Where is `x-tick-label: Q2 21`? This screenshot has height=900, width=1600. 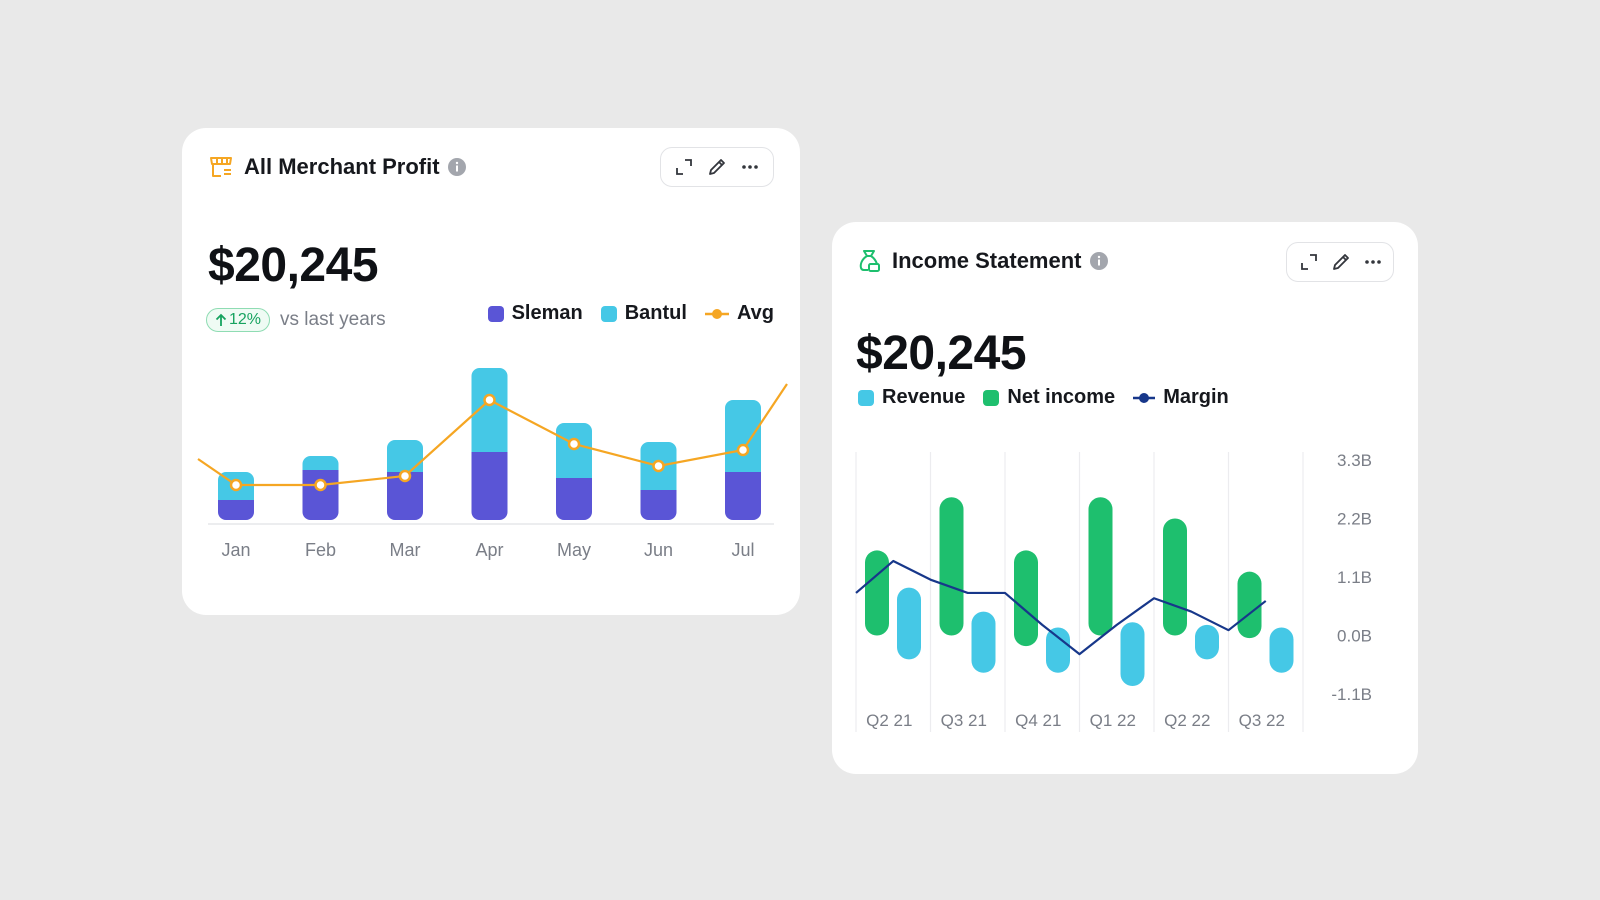 x-tick-label: Q2 21 is located at coordinates (889, 720).